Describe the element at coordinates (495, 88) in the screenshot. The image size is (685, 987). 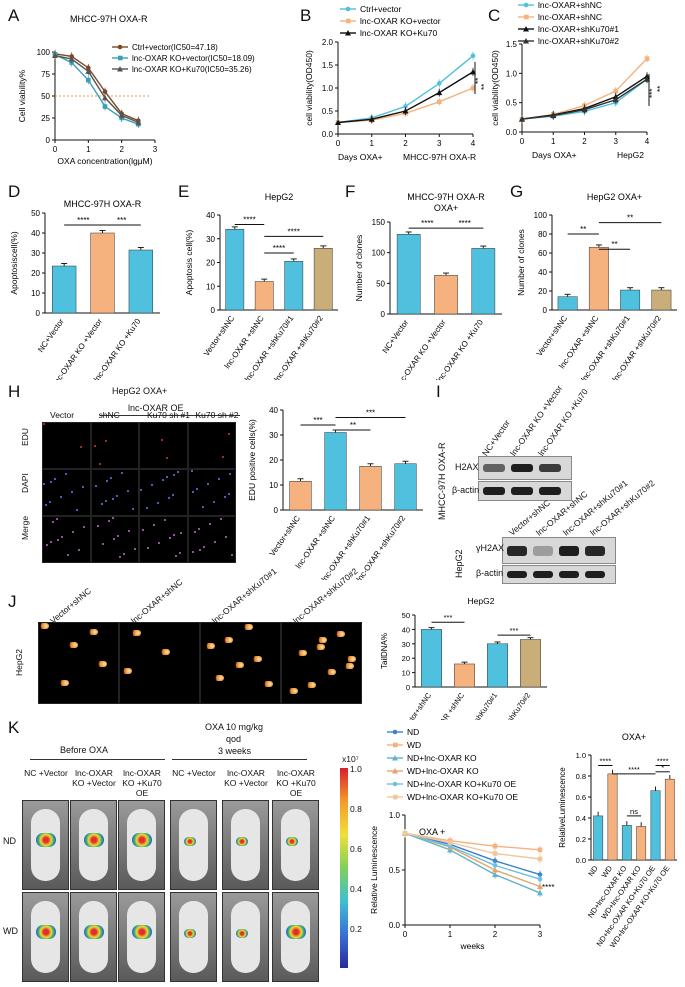
I see `y-axis-label: cell viability(OD450)` at that location.